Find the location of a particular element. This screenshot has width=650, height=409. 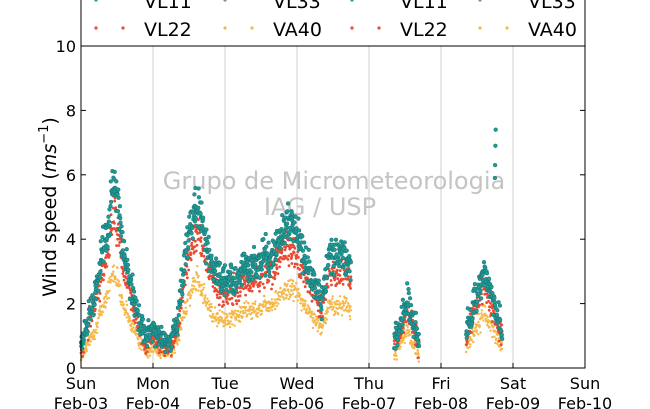

x-tick-date: Feb-05 is located at coordinates (225, 401).